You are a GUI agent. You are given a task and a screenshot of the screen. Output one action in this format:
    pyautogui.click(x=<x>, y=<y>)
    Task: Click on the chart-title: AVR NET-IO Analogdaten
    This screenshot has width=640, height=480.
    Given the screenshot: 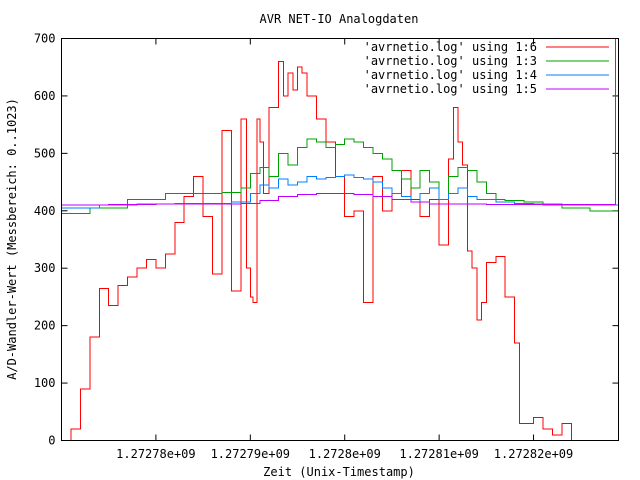 What is the action you would take?
    pyautogui.click(x=339, y=19)
    